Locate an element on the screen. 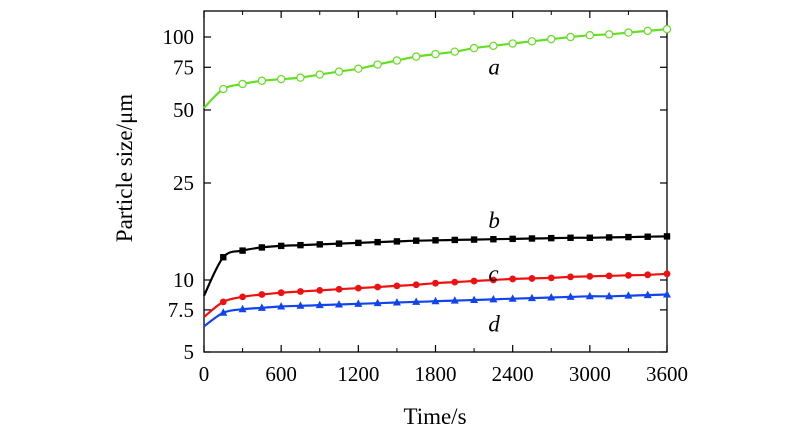 This screenshot has height=442, width=800. y-tick-label: 10 is located at coordinates (183, 280).